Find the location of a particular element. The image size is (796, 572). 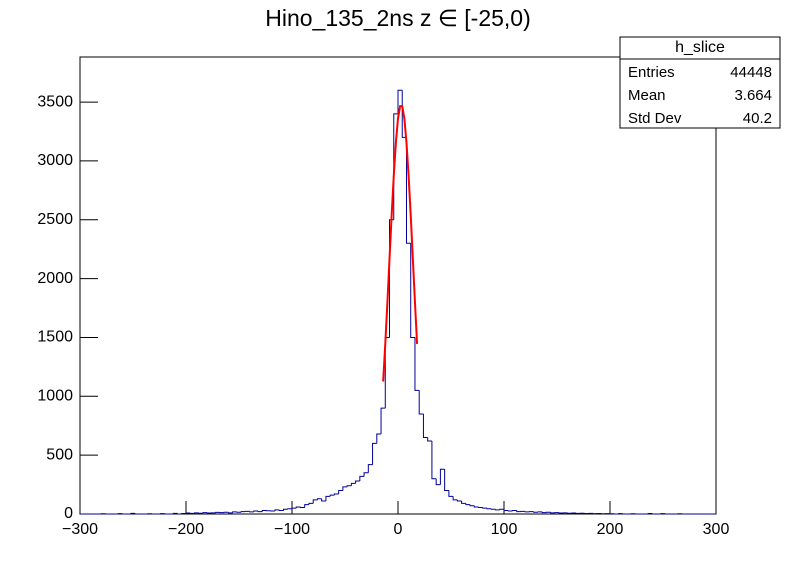

x-tick-label: 100 is located at coordinates (504, 529).